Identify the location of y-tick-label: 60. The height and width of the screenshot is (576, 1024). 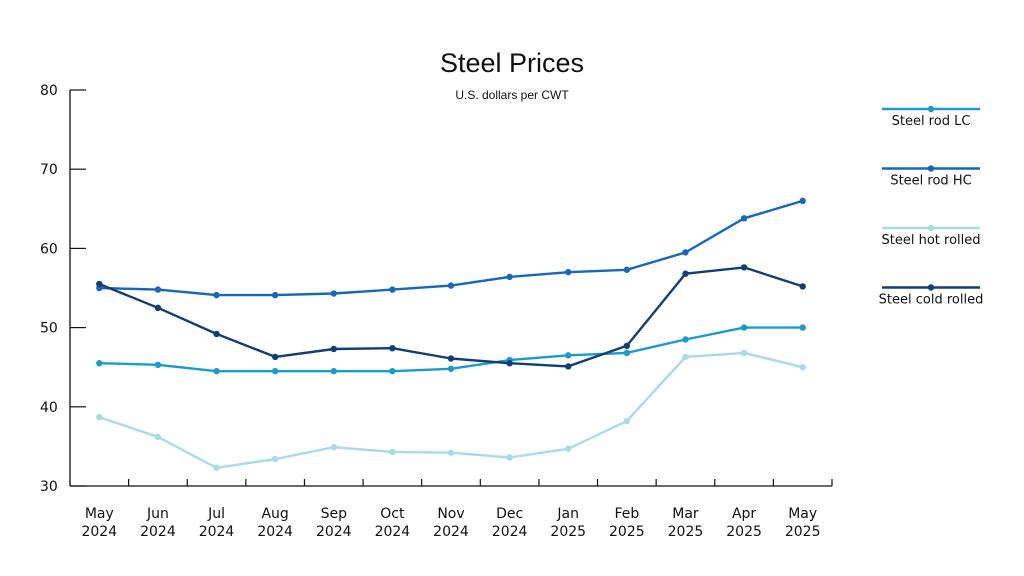
(49, 249).